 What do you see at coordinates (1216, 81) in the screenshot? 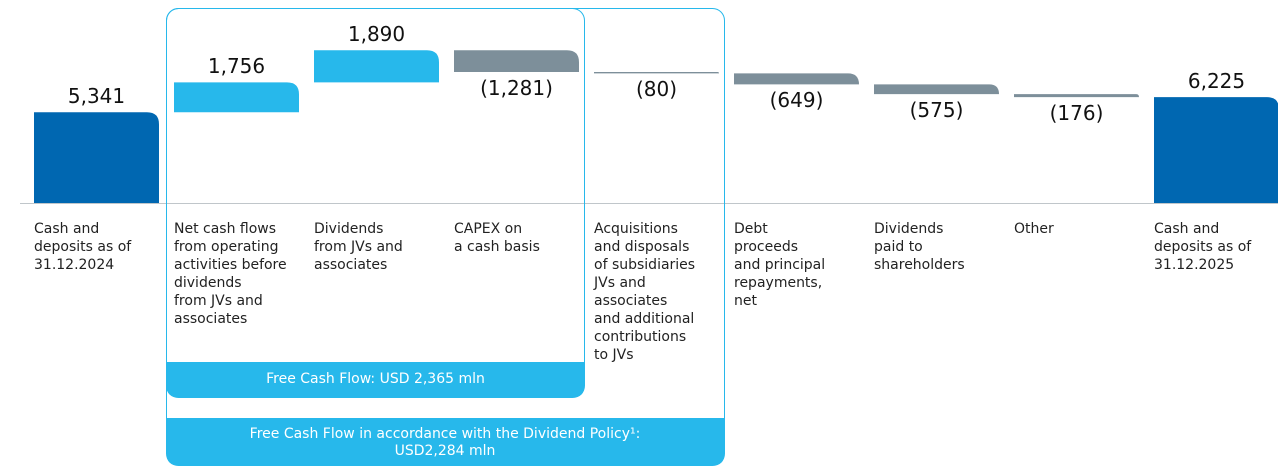
I see `value-label: 6,225` at bounding box center [1216, 81].